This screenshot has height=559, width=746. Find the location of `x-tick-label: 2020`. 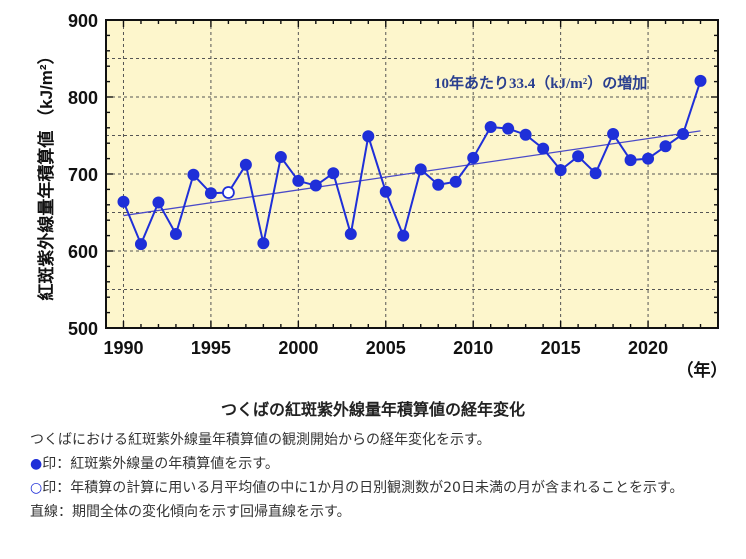

x-tick-label: 2020 is located at coordinates (648, 348).